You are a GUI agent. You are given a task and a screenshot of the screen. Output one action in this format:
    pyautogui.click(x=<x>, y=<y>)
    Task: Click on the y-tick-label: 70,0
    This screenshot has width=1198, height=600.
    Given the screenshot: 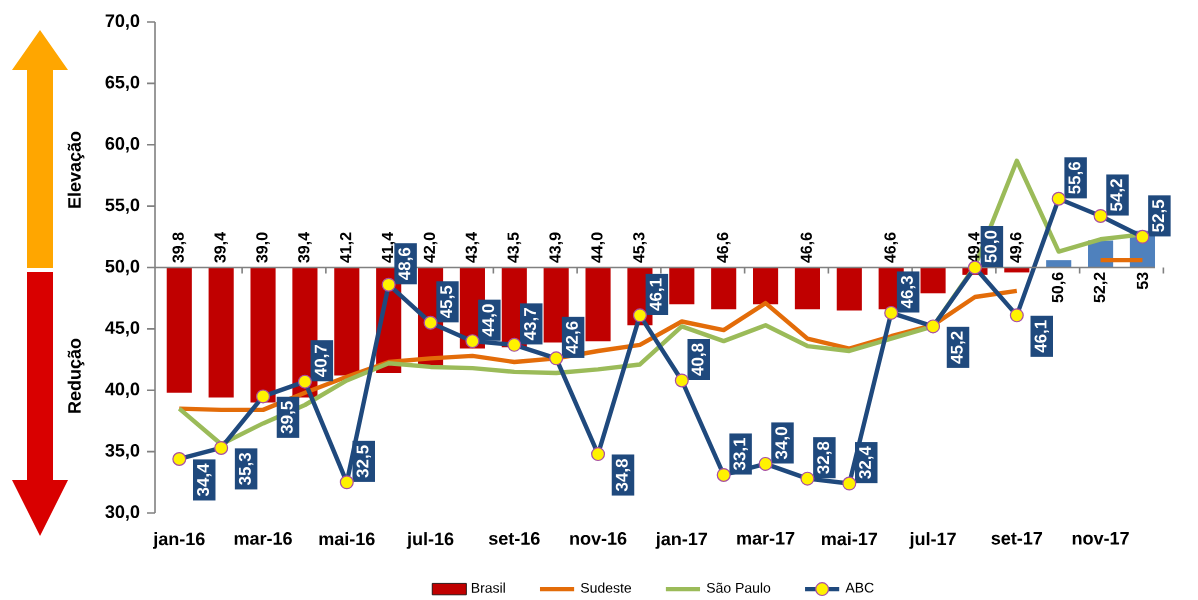 What is the action you would take?
    pyautogui.click(x=122, y=22)
    